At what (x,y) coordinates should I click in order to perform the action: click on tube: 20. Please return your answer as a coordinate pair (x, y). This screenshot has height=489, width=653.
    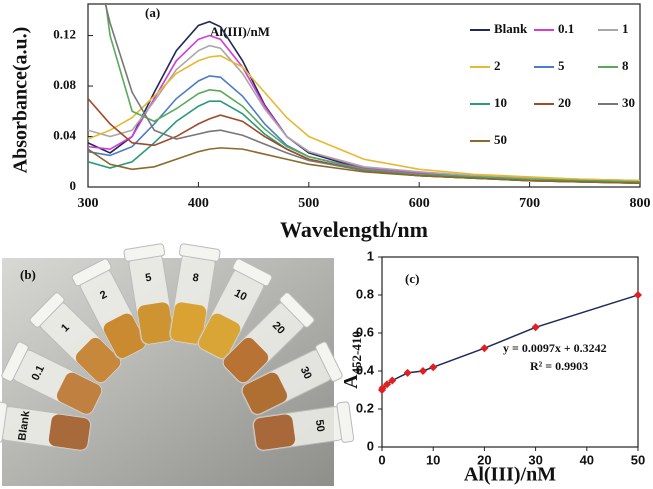
    Looking at the image, I should click on (268, 338).